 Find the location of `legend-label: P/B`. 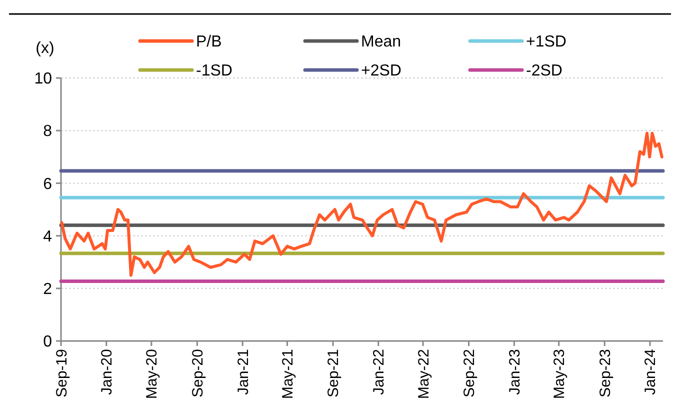

legend-label: P/B is located at coordinates (209, 42).